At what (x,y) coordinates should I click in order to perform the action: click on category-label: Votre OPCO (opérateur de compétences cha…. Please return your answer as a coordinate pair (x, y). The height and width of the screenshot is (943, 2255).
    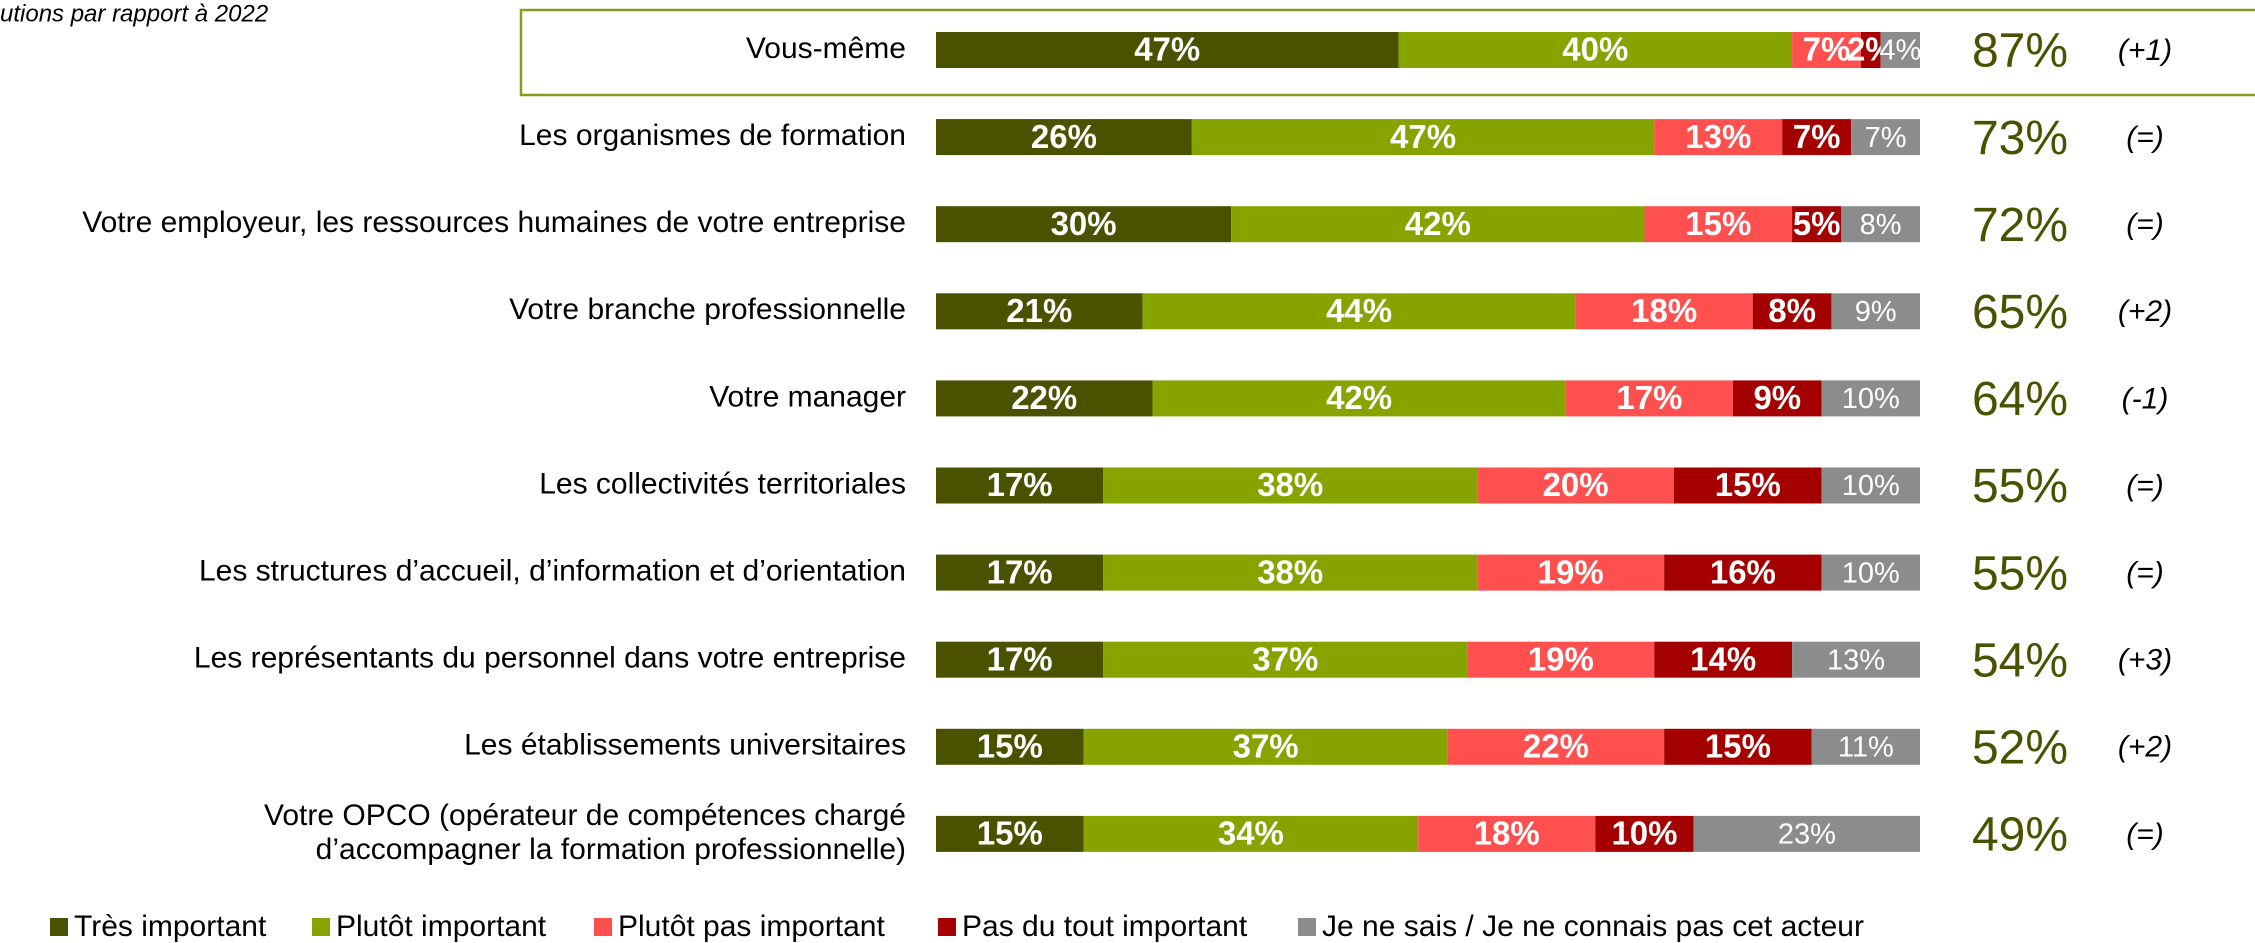
    Looking at the image, I should click on (585, 832).